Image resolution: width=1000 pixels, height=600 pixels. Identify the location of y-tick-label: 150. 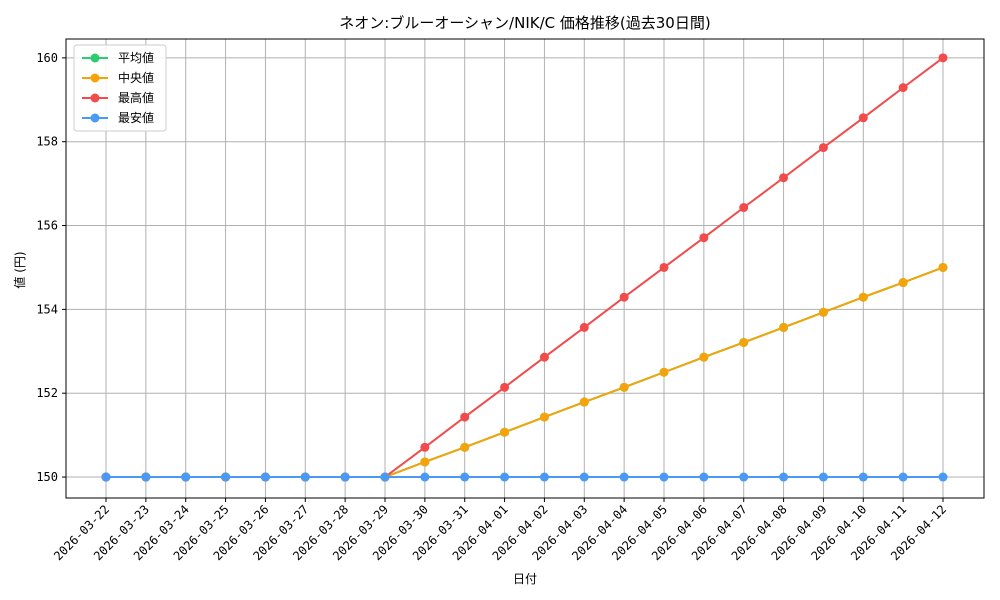
(47, 477).